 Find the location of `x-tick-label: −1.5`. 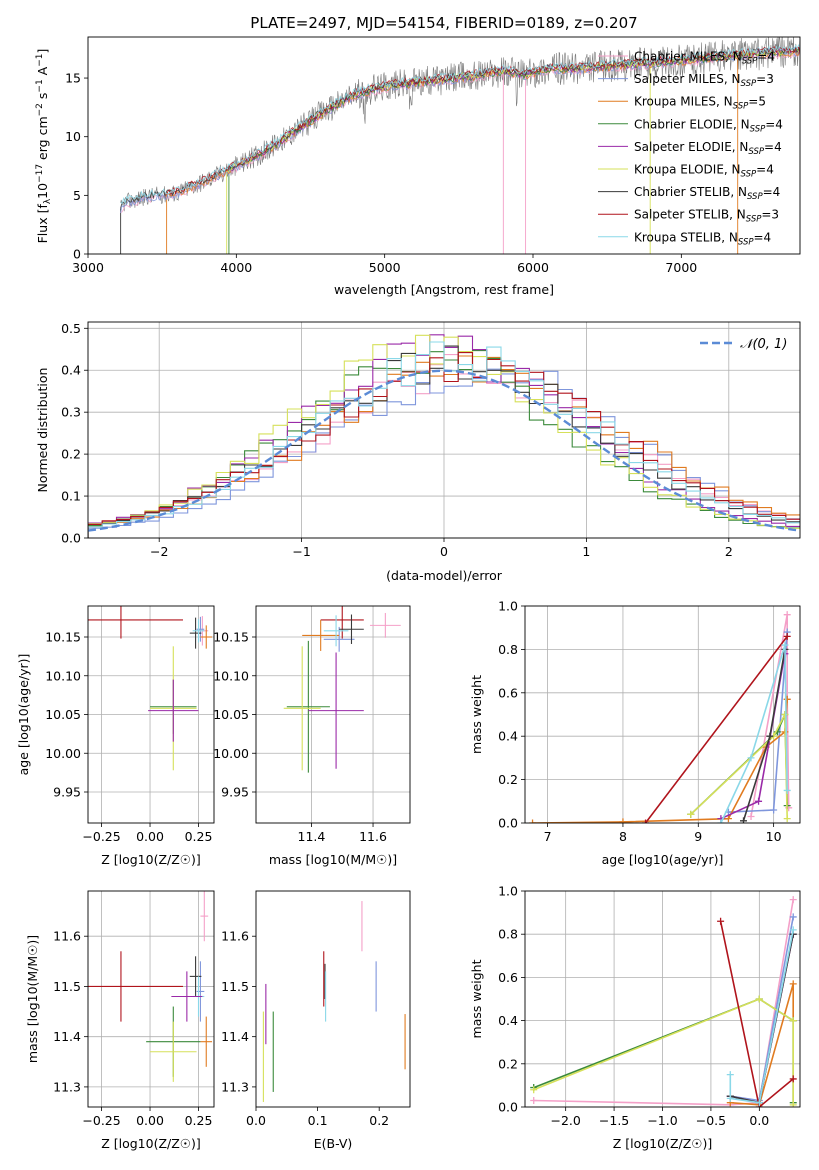

x-tick-label: −1.5 is located at coordinates (614, 1120).